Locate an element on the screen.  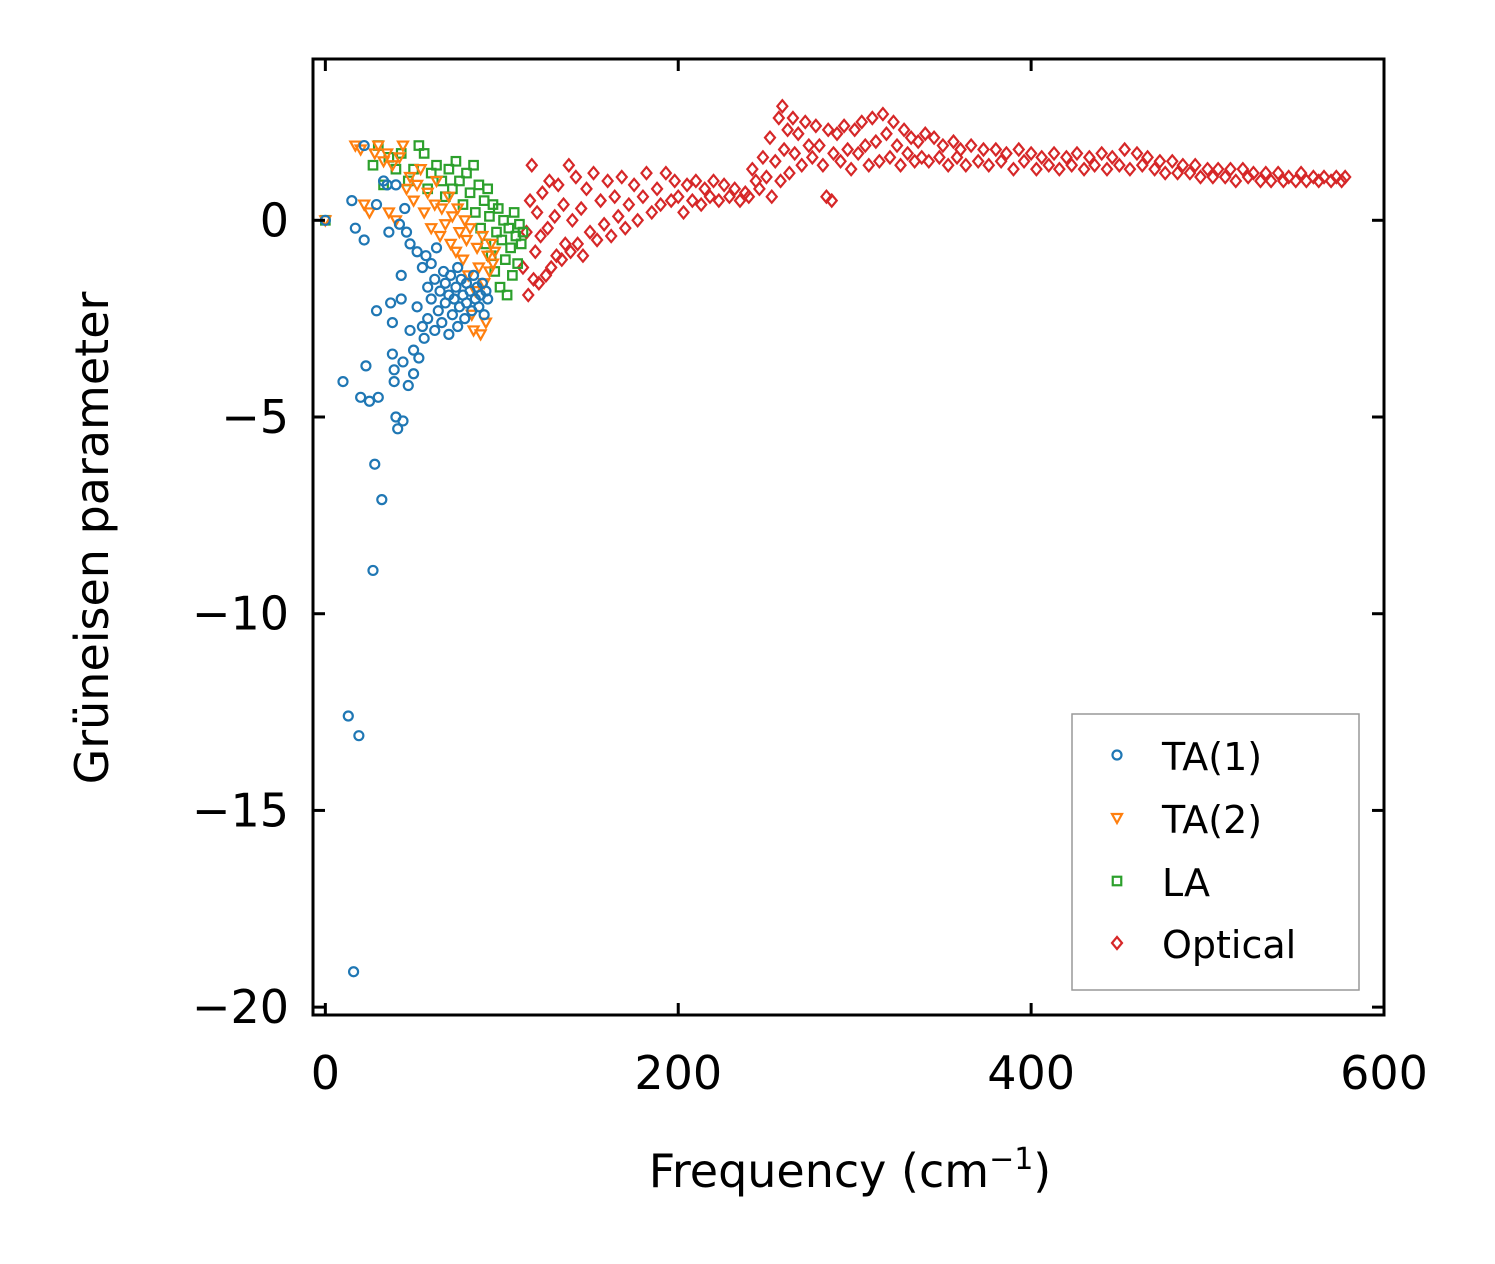
series-la is located at coordinates (424, 220).